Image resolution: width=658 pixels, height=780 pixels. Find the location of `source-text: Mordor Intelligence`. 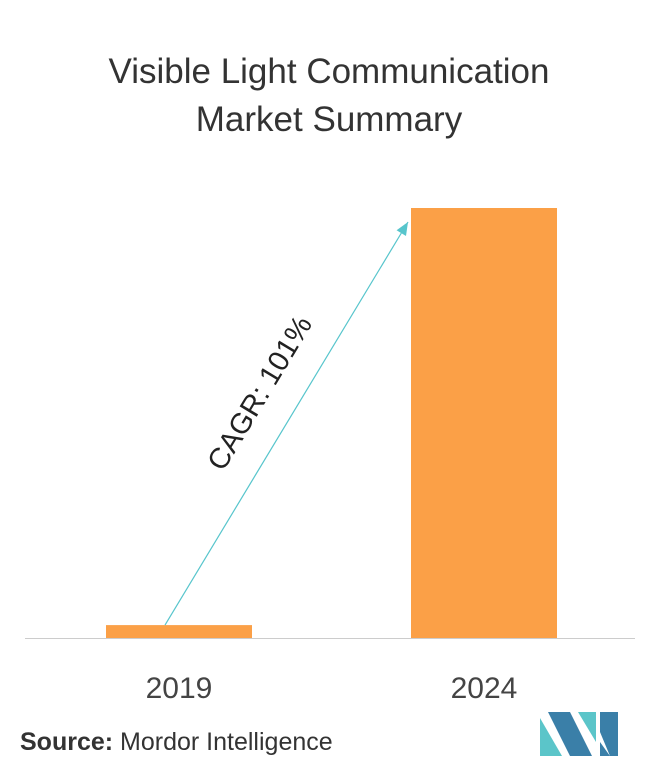

source-text: Mordor Intelligence is located at coordinates (226, 742).